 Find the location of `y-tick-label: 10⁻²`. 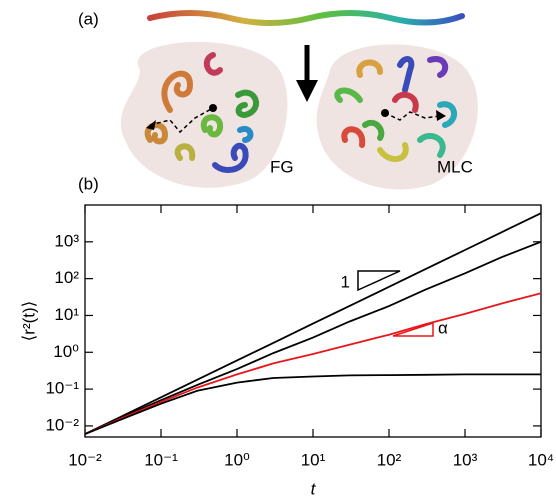

y-tick-label: 10⁻² is located at coordinates (62, 424).